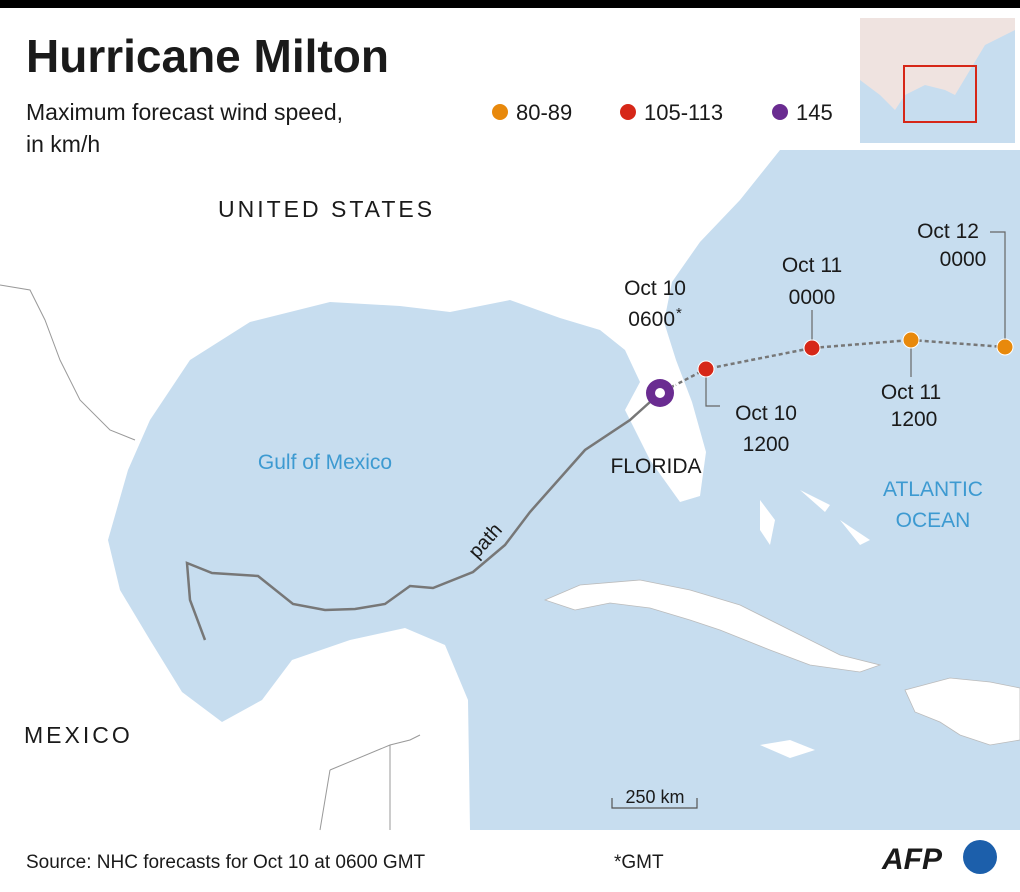 Image resolution: width=1020 pixels, height=892 pixels. Describe the element at coordinates (639, 862) in the screenshot. I see `footnote: *GMT` at that location.